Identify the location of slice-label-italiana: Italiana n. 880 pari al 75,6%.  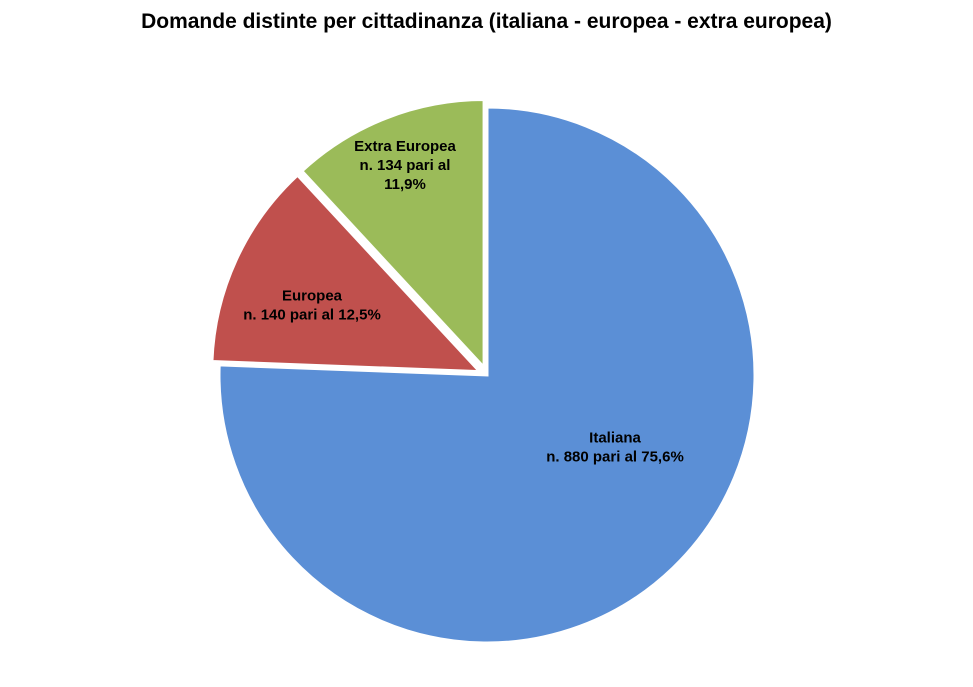
(615, 448).